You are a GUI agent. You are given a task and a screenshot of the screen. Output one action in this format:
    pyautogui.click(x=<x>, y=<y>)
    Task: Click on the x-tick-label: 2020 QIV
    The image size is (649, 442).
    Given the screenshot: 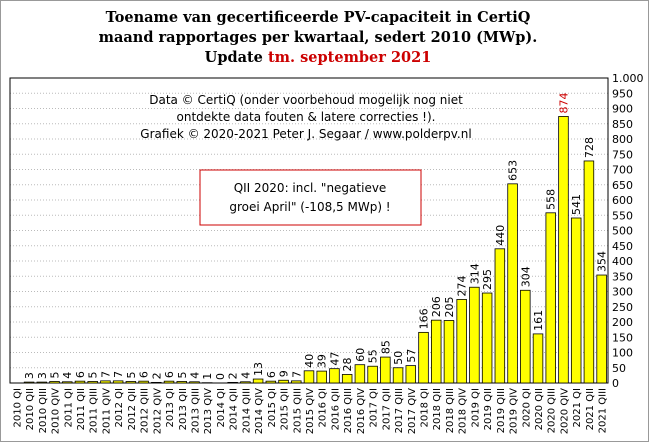 What is the action you would take?
    pyautogui.click(x=564, y=411)
    